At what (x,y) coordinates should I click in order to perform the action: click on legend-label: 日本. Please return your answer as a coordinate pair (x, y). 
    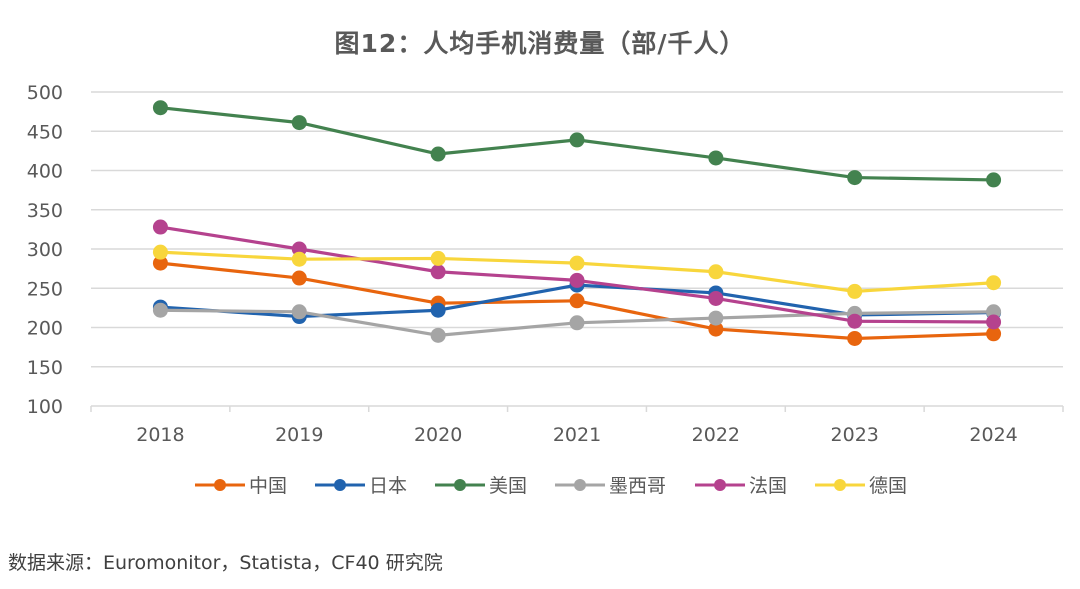
    Looking at the image, I should click on (388, 486).